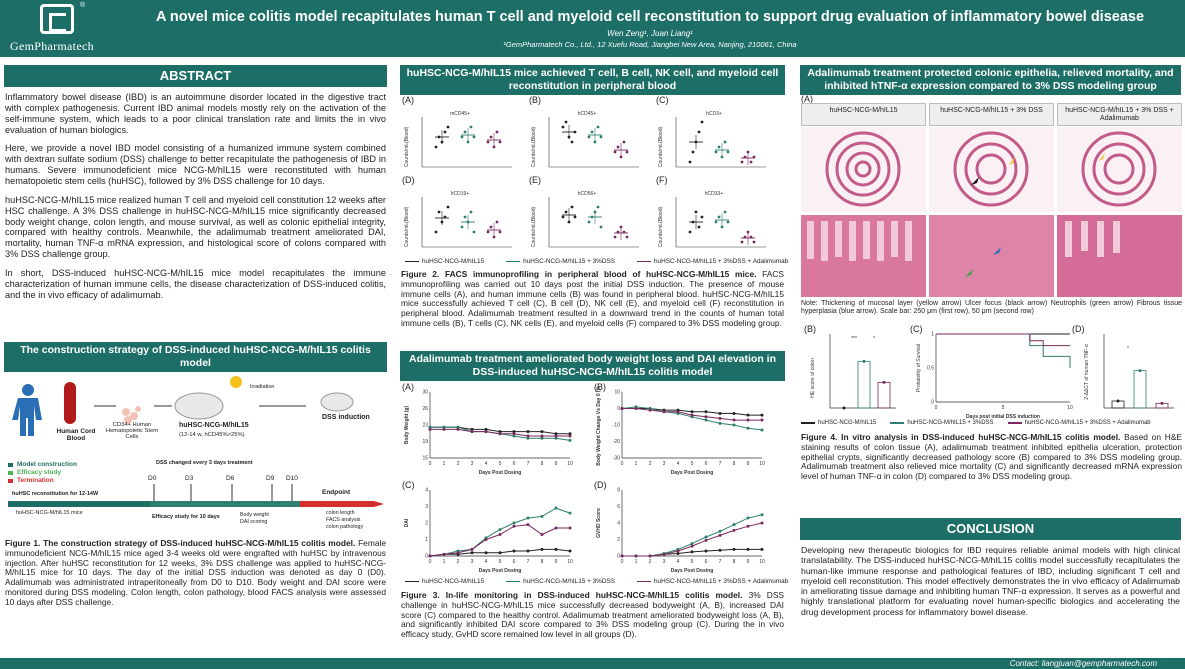 Image resolution: width=1185 pixels, height=669 pixels. I want to click on fig3-ytick: 6, so click(618, 507).